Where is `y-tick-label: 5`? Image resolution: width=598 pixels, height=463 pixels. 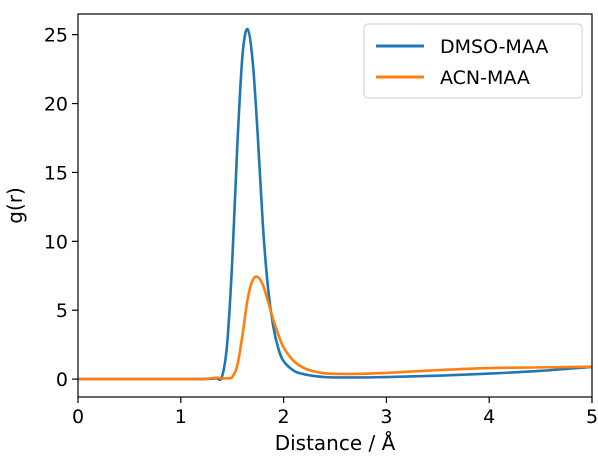 y-tick-label: 5 is located at coordinates (62, 311).